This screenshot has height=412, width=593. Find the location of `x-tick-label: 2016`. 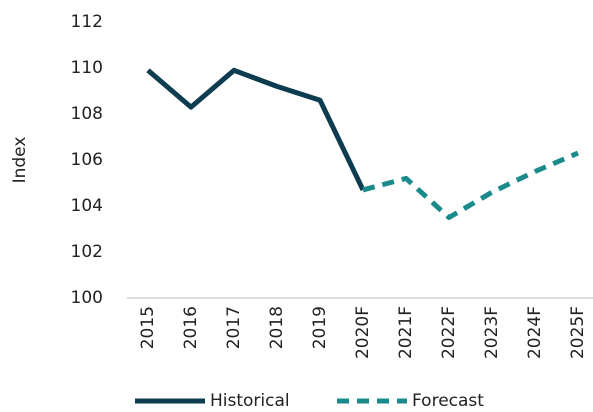

x-tick-label: 2016 is located at coordinates (191, 327).